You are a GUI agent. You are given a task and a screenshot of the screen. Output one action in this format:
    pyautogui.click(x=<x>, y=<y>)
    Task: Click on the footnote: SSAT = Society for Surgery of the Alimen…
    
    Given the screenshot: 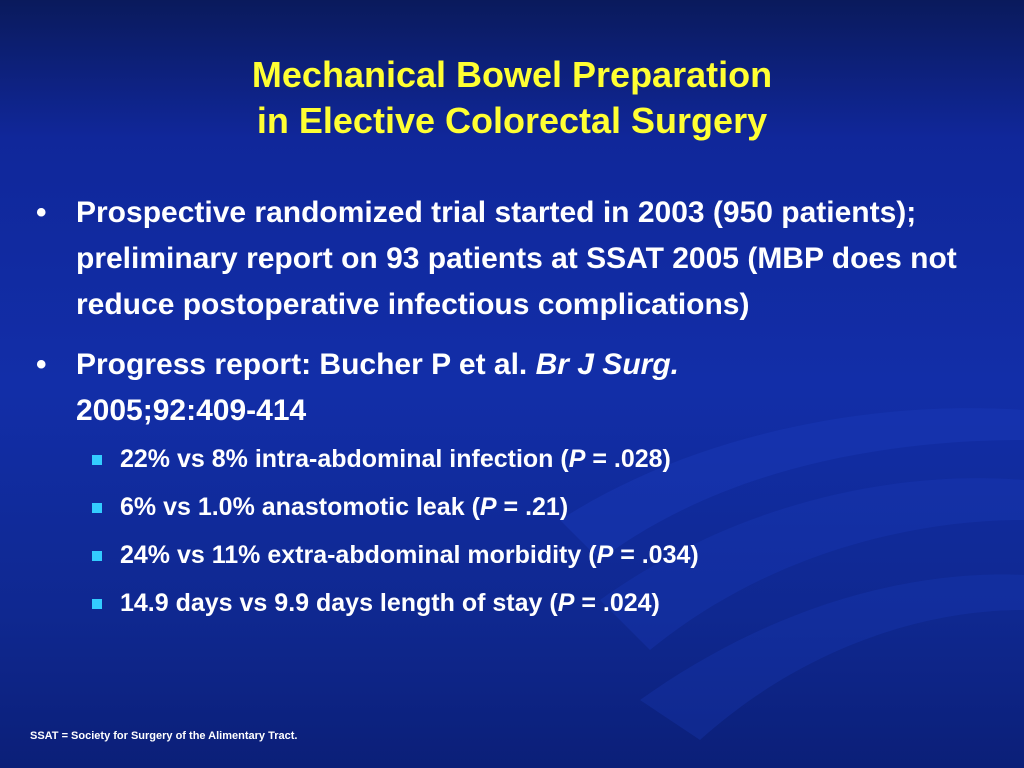 What is the action you would take?
    pyautogui.click(x=164, y=736)
    